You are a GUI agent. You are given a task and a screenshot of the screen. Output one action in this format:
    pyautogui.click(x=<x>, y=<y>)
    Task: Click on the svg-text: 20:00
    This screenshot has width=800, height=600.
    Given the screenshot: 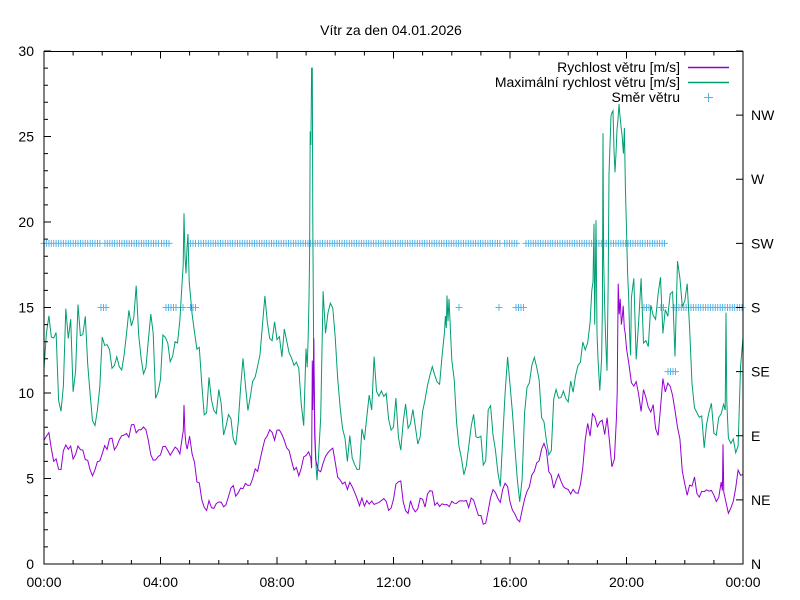 What is the action you would take?
    pyautogui.click(x=626, y=582)
    